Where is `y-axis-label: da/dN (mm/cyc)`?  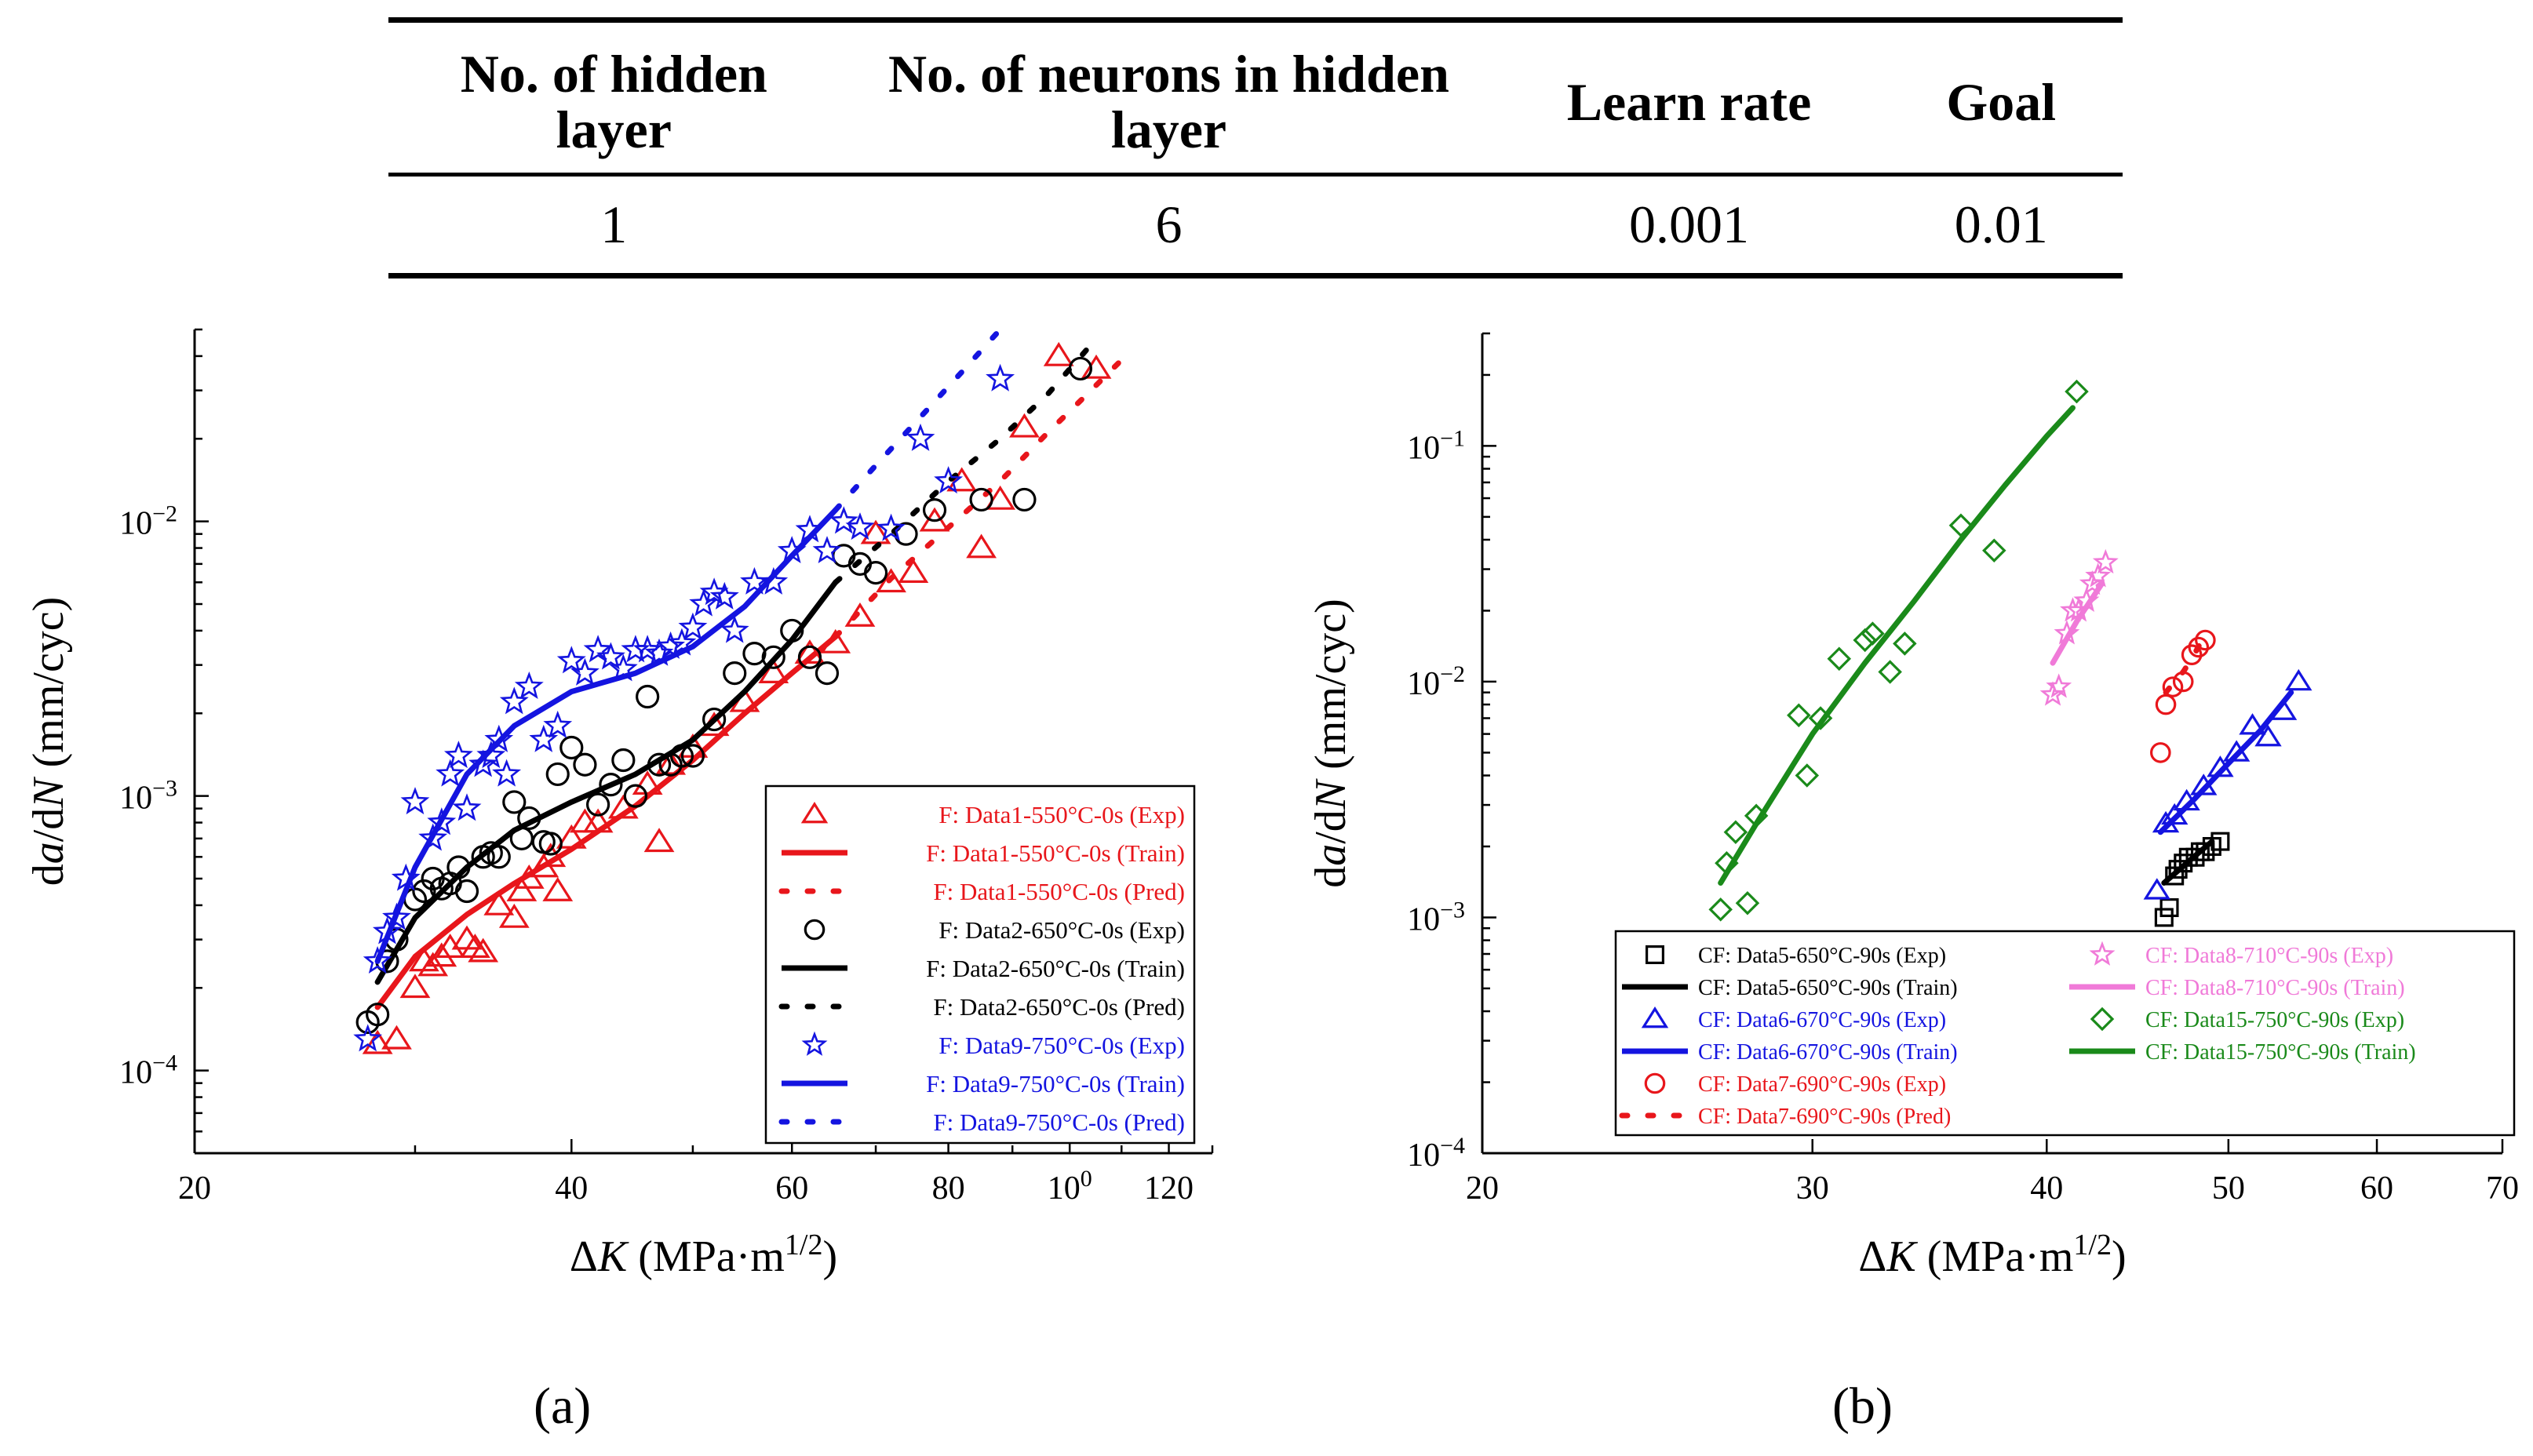 y-axis-label: da/dN (mm/cyc) is located at coordinates (48, 741).